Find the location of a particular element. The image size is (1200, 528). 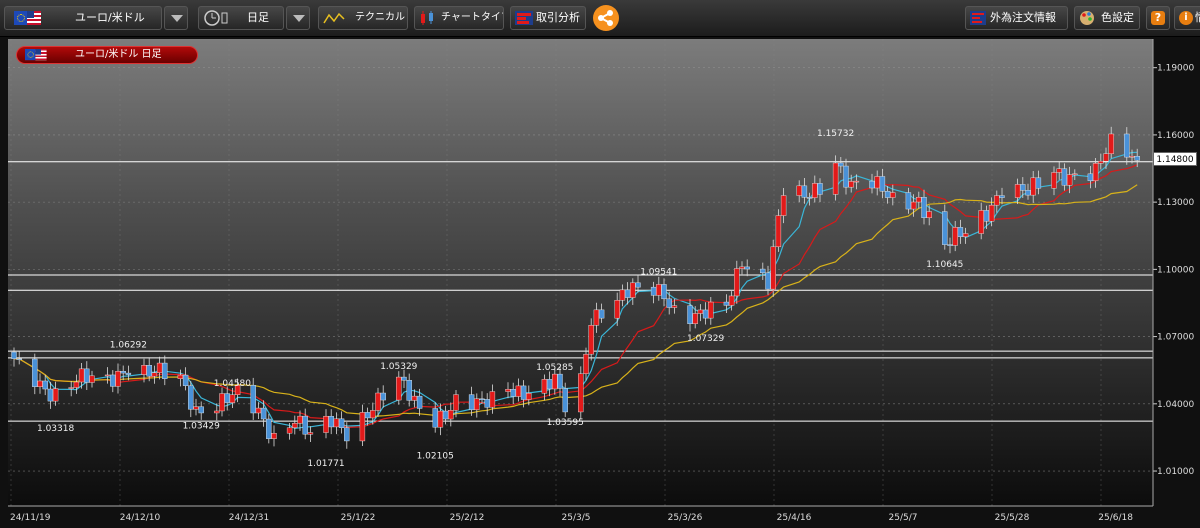

chart-type-button: チャートタイプ is located at coordinates (459, 18).